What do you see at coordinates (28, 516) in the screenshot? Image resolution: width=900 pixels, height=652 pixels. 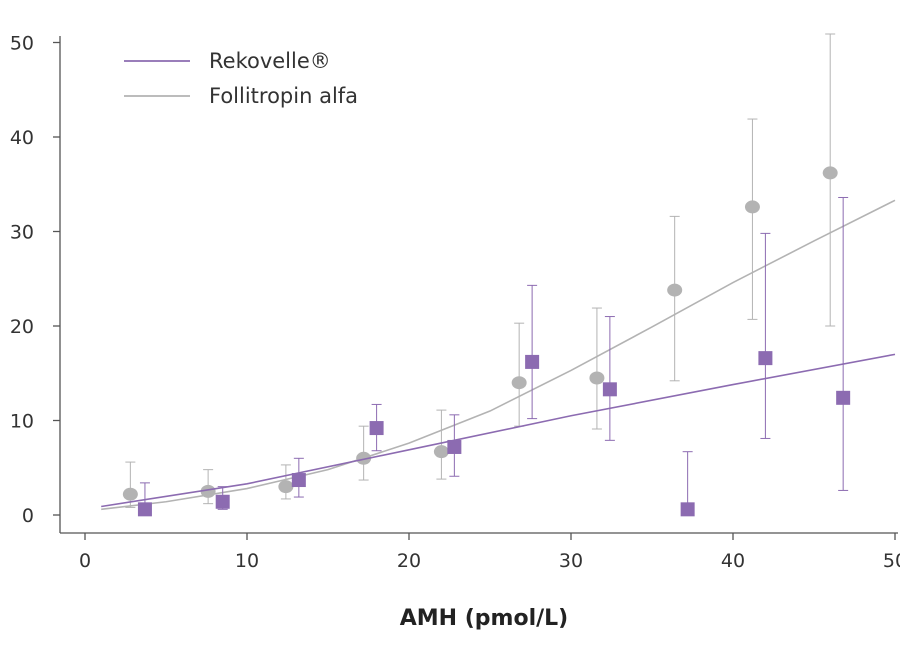 I see `y-tick-label: 0` at bounding box center [28, 516].